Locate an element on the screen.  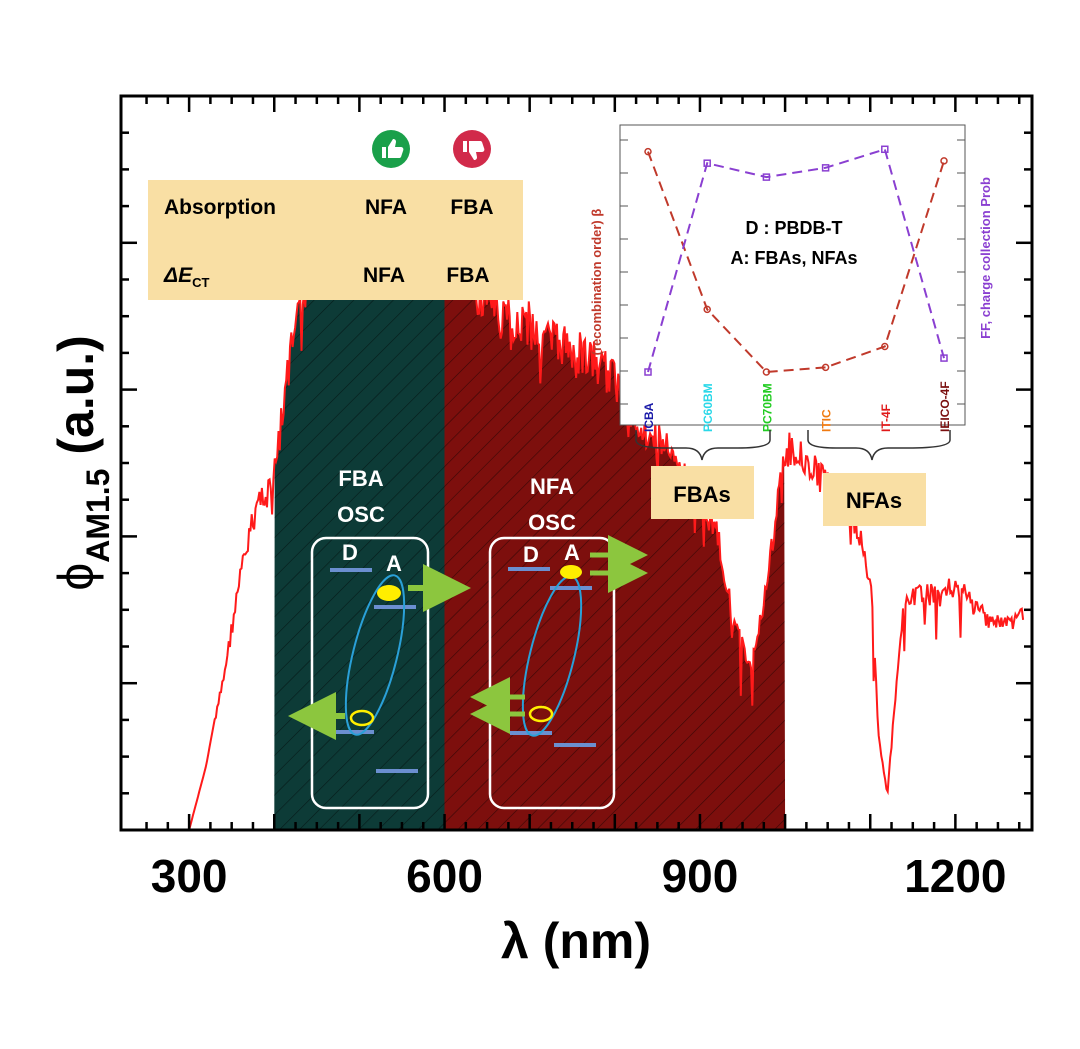
thumbs-up-icon is located at coordinates (391, 149).